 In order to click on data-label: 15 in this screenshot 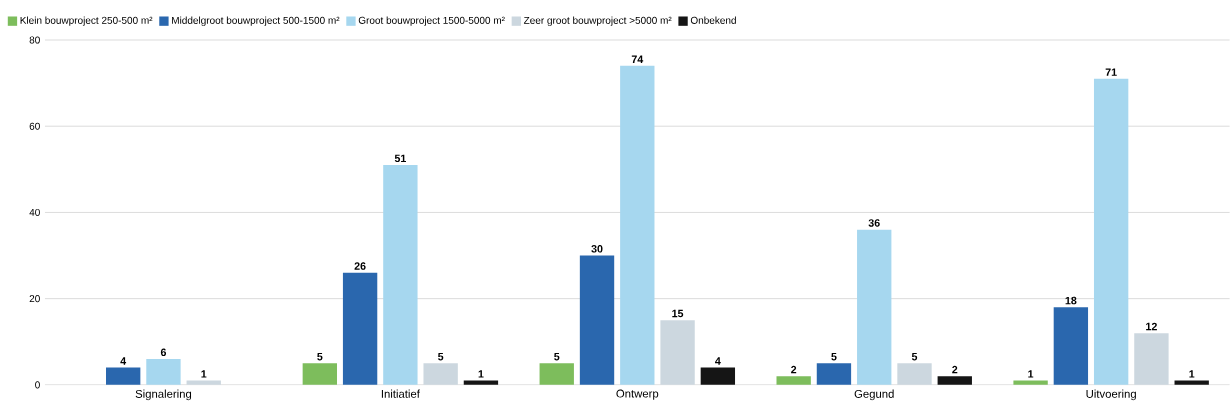, I will do `click(678, 313)`.